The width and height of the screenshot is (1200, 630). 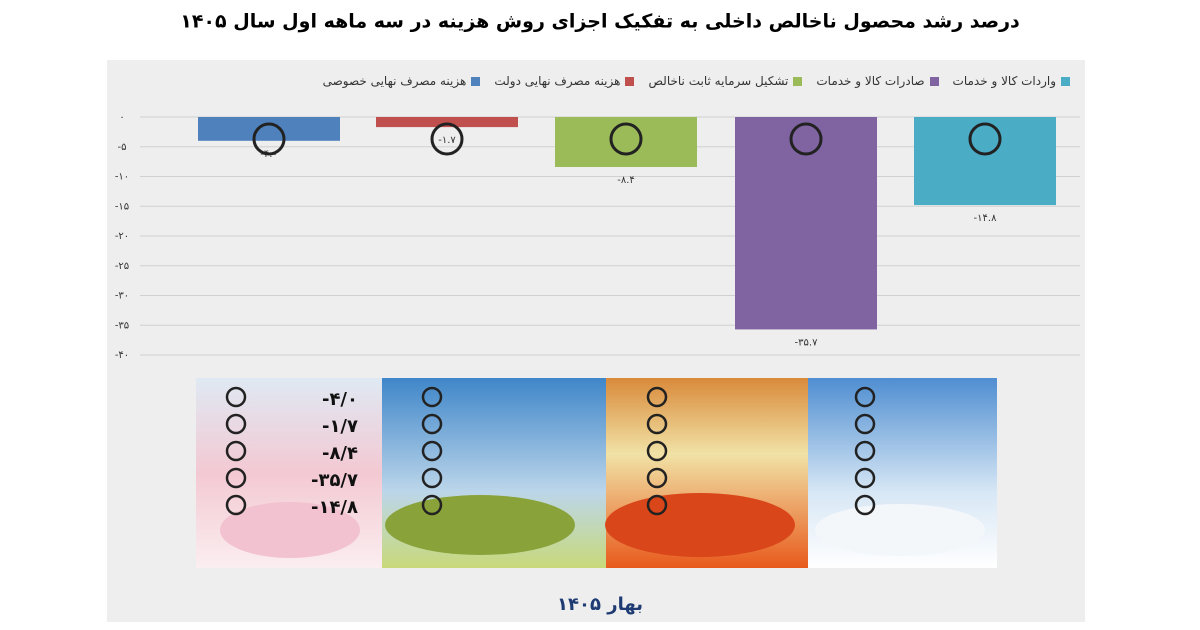 What do you see at coordinates (986, 218) in the screenshot?
I see `value-label: -۱۴.۸` at bounding box center [986, 218].